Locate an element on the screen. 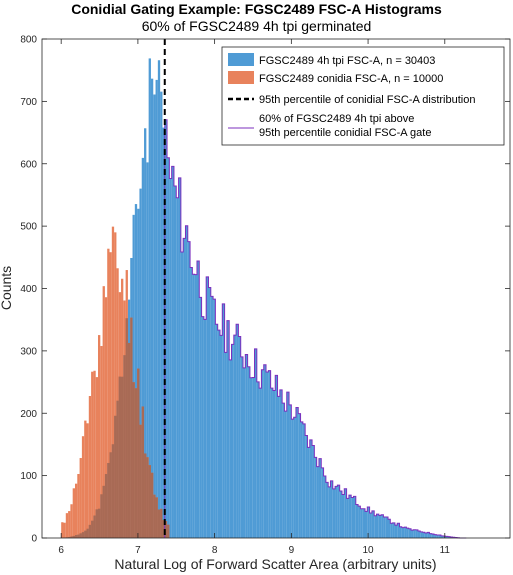 This screenshot has width=513, height=575. y-tick-label: 800 is located at coordinates (28, 40).